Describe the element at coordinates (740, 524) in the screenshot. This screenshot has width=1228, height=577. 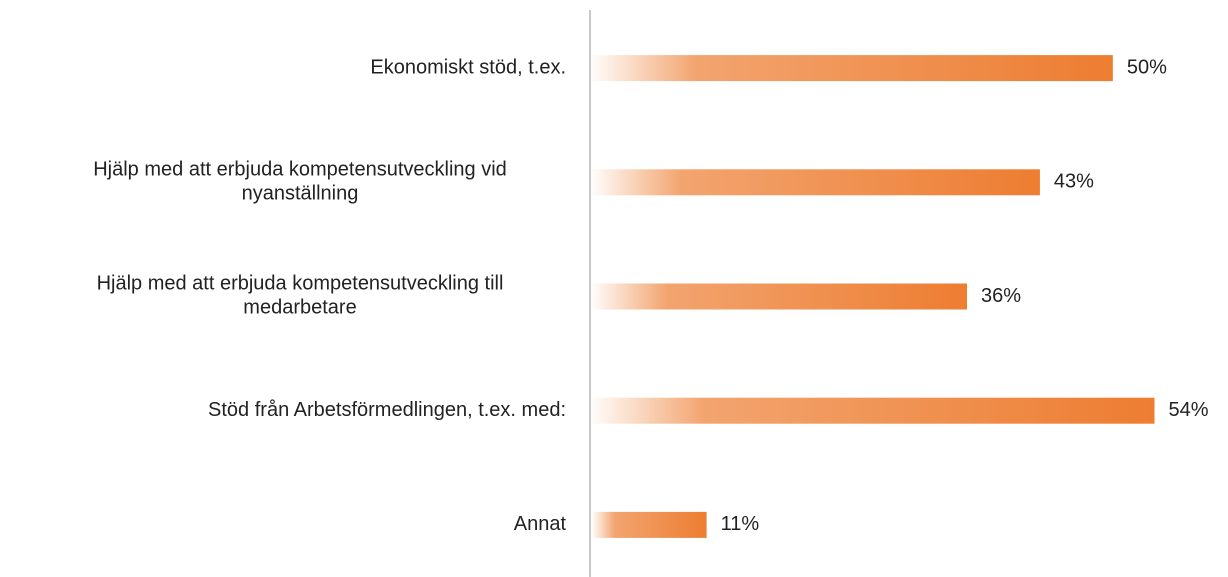
I see `data-label: 11%` at that location.